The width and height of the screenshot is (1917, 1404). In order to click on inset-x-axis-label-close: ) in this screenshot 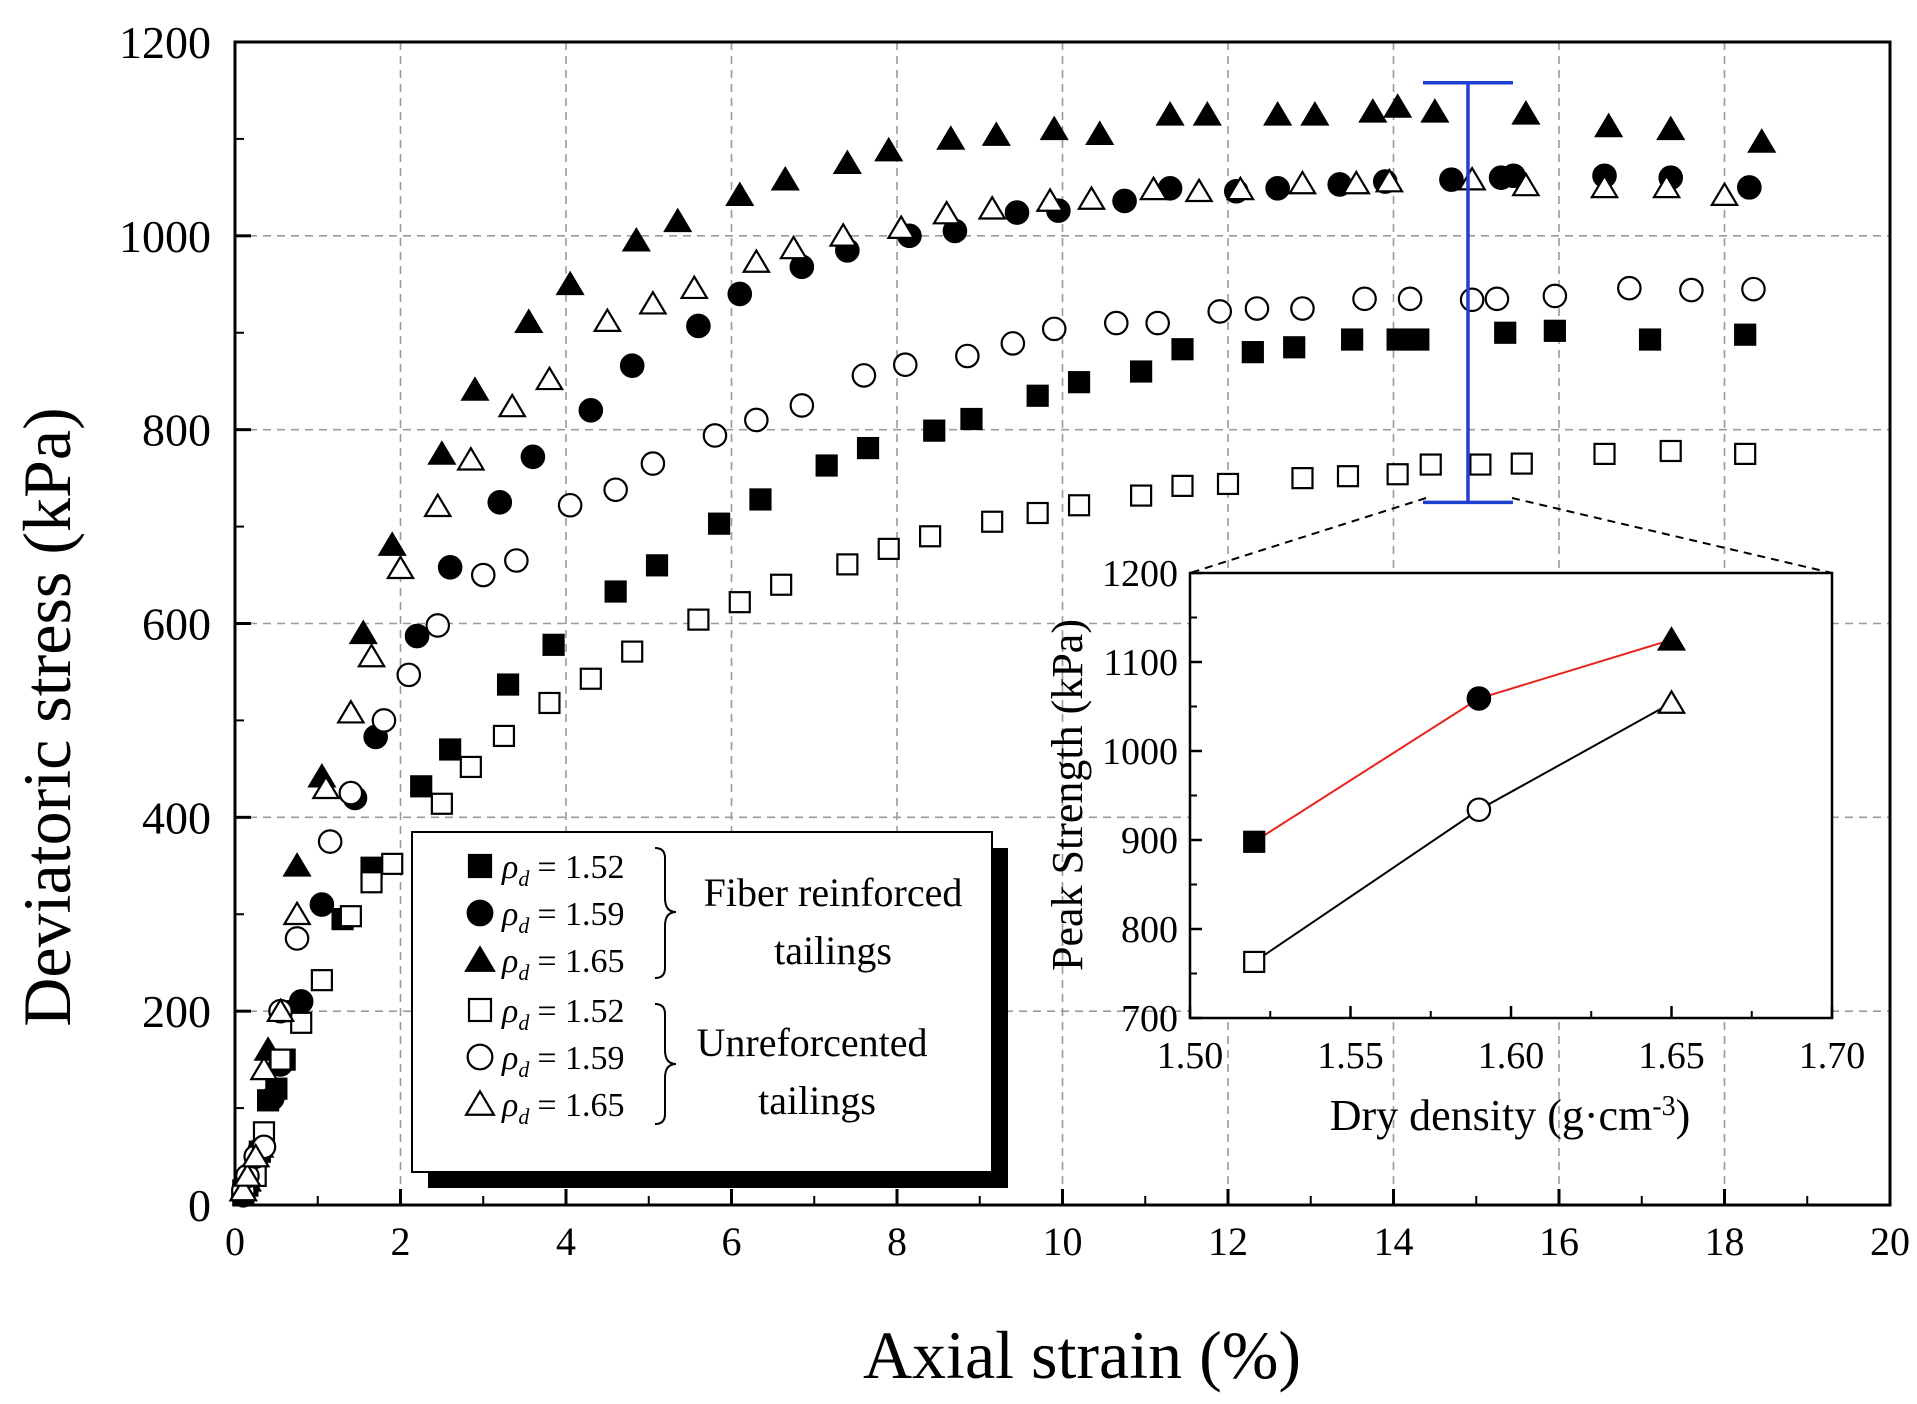, I will do `click(1683, 1115)`.